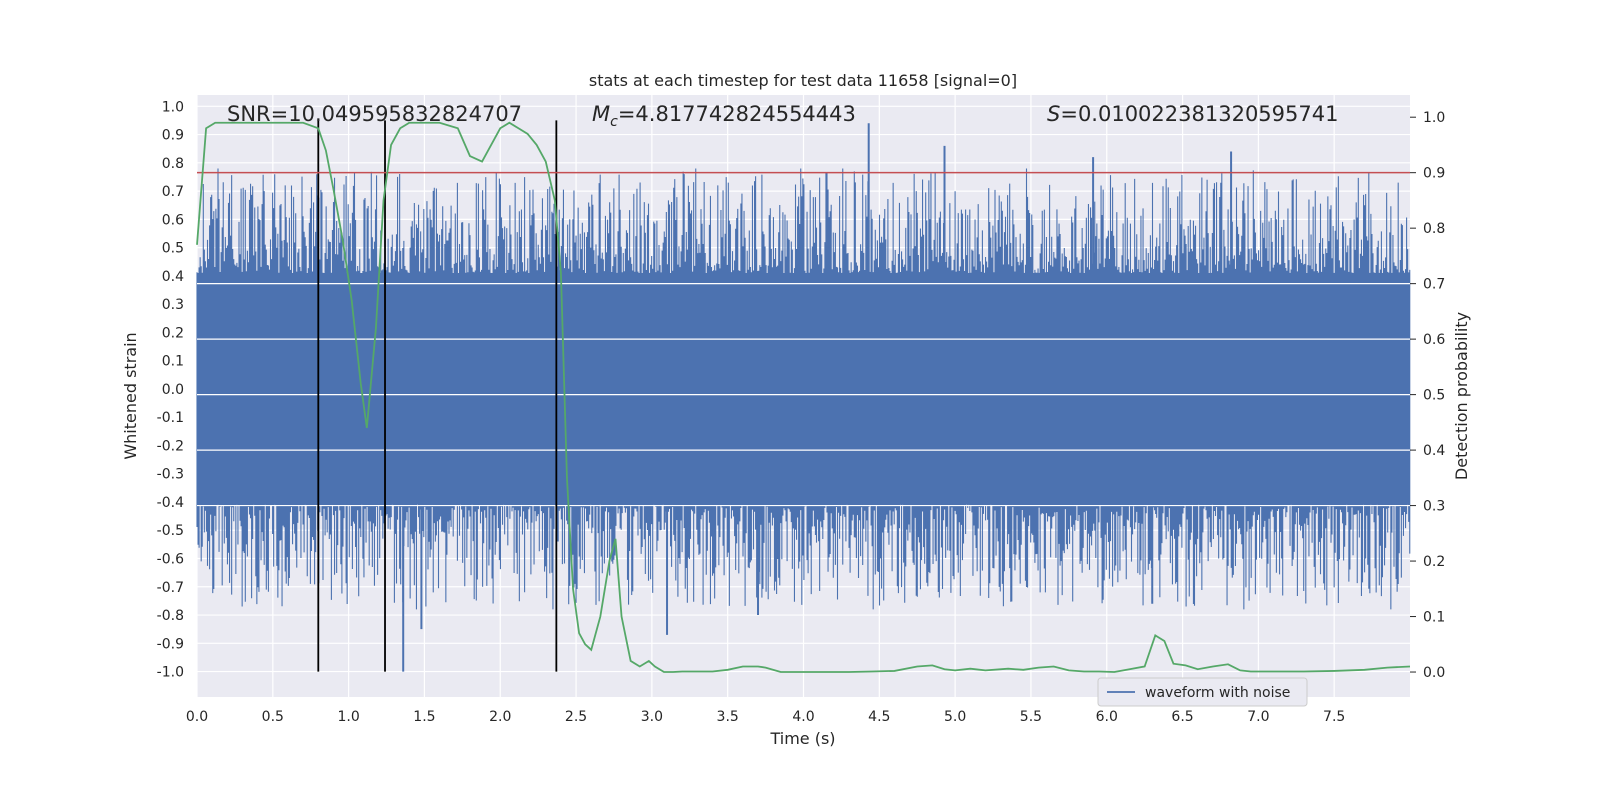  Describe the element at coordinates (1434, 673) in the screenshot. I see `y-right-tick-label: 0.0` at that location.